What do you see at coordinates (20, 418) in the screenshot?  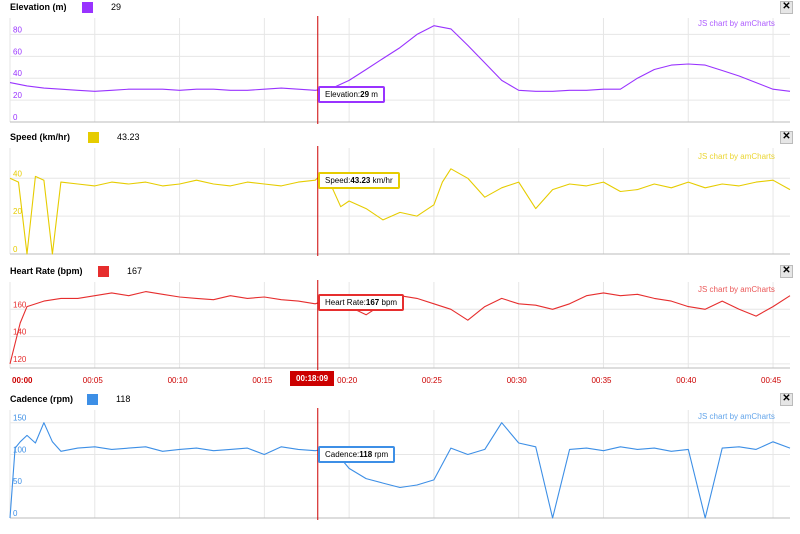 I see `y-tick-label-3-150: 150` at bounding box center [20, 418].